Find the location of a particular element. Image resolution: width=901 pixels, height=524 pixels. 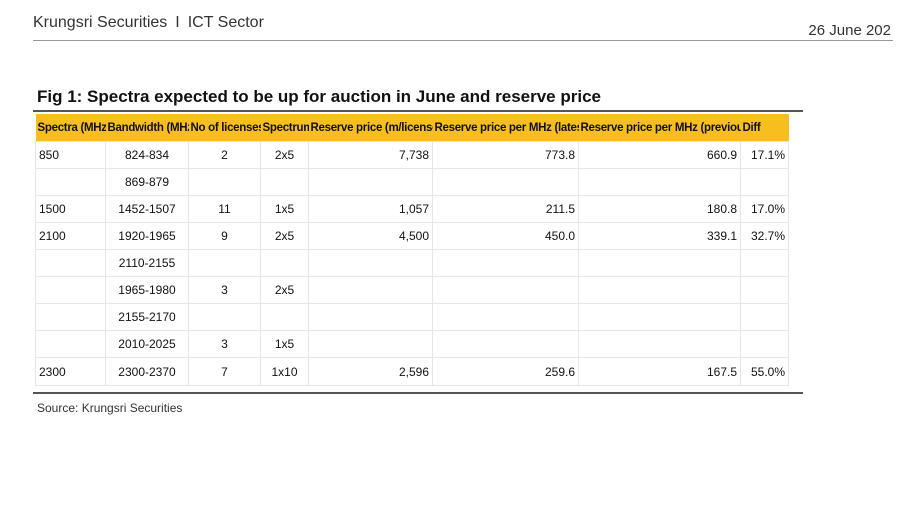

cell-licenses: 11 is located at coordinates (224, 209).